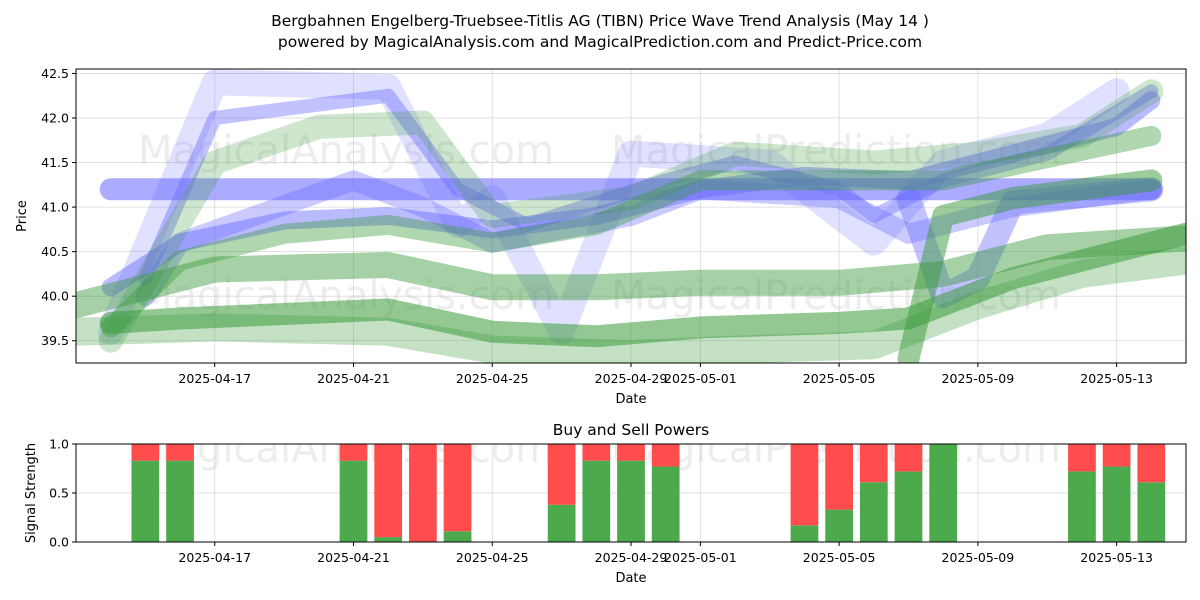 The image size is (1200, 600). Describe the element at coordinates (55, 296) in the screenshot. I see `y-tick-label: 40.0` at that location.